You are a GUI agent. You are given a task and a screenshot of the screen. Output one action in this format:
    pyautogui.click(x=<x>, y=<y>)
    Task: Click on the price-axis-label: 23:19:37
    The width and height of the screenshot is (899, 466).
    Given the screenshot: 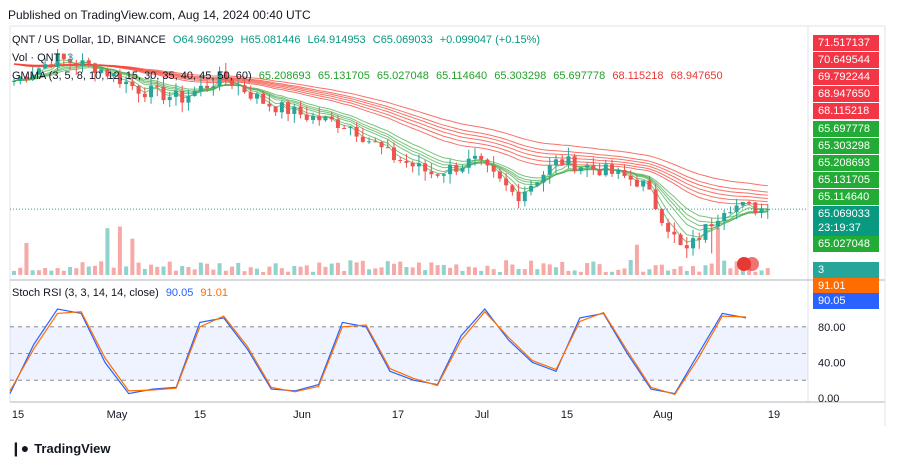 What is the action you would take?
    pyautogui.click(x=846, y=228)
    